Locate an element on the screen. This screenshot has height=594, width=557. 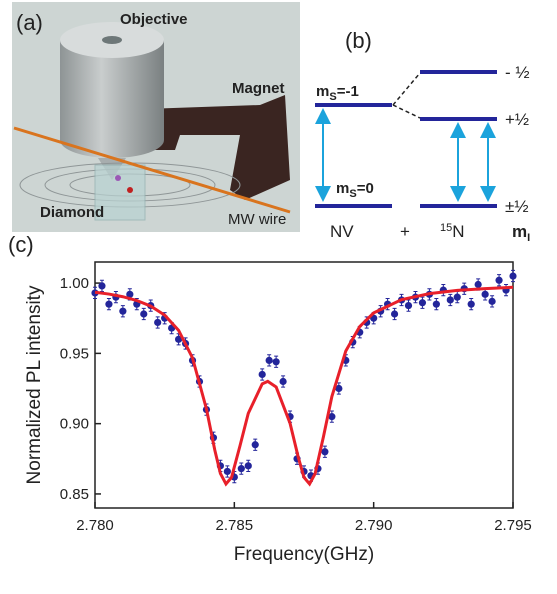
diamond-crystal is located at coordinates (120, 192).